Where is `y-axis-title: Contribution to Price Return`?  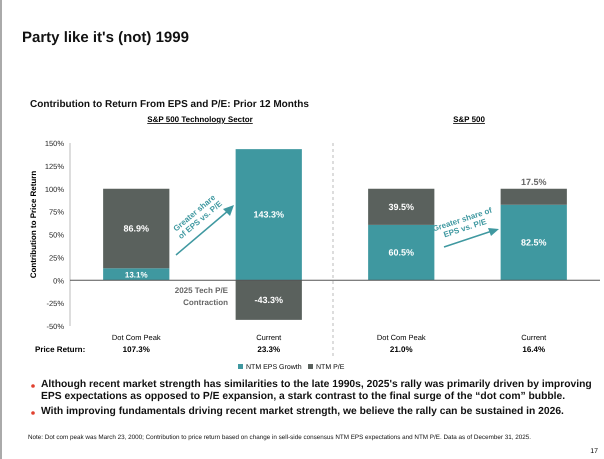 y-axis-title: Contribution to Price Return is located at coordinates (33, 224).